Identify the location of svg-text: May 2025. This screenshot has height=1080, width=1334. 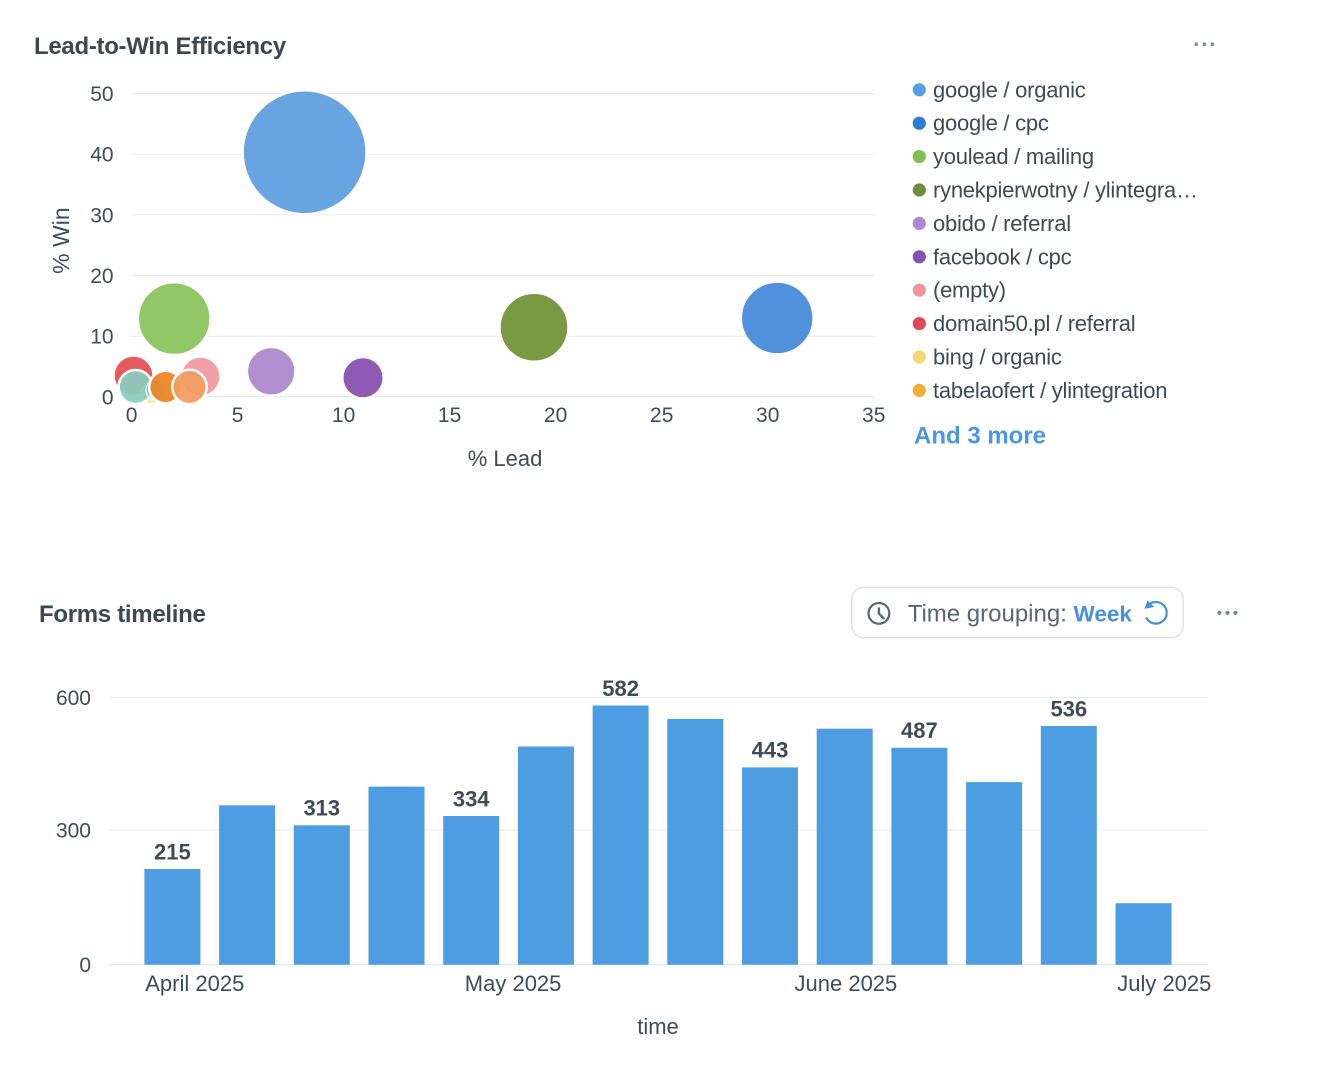
(513, 983).